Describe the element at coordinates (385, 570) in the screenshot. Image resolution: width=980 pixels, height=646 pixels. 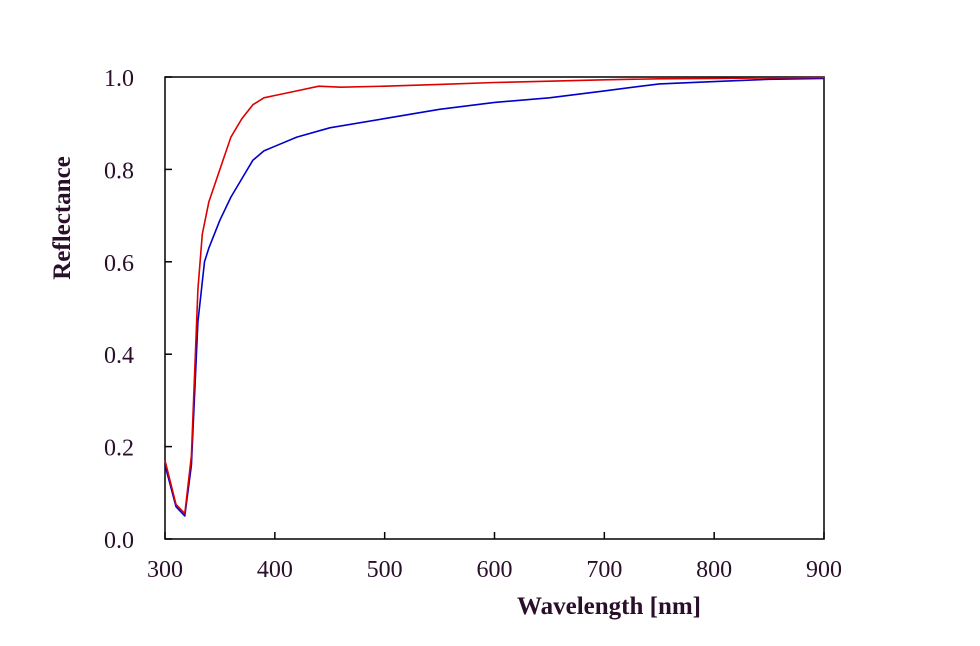
I see `x-tick-label: 500` at that location.